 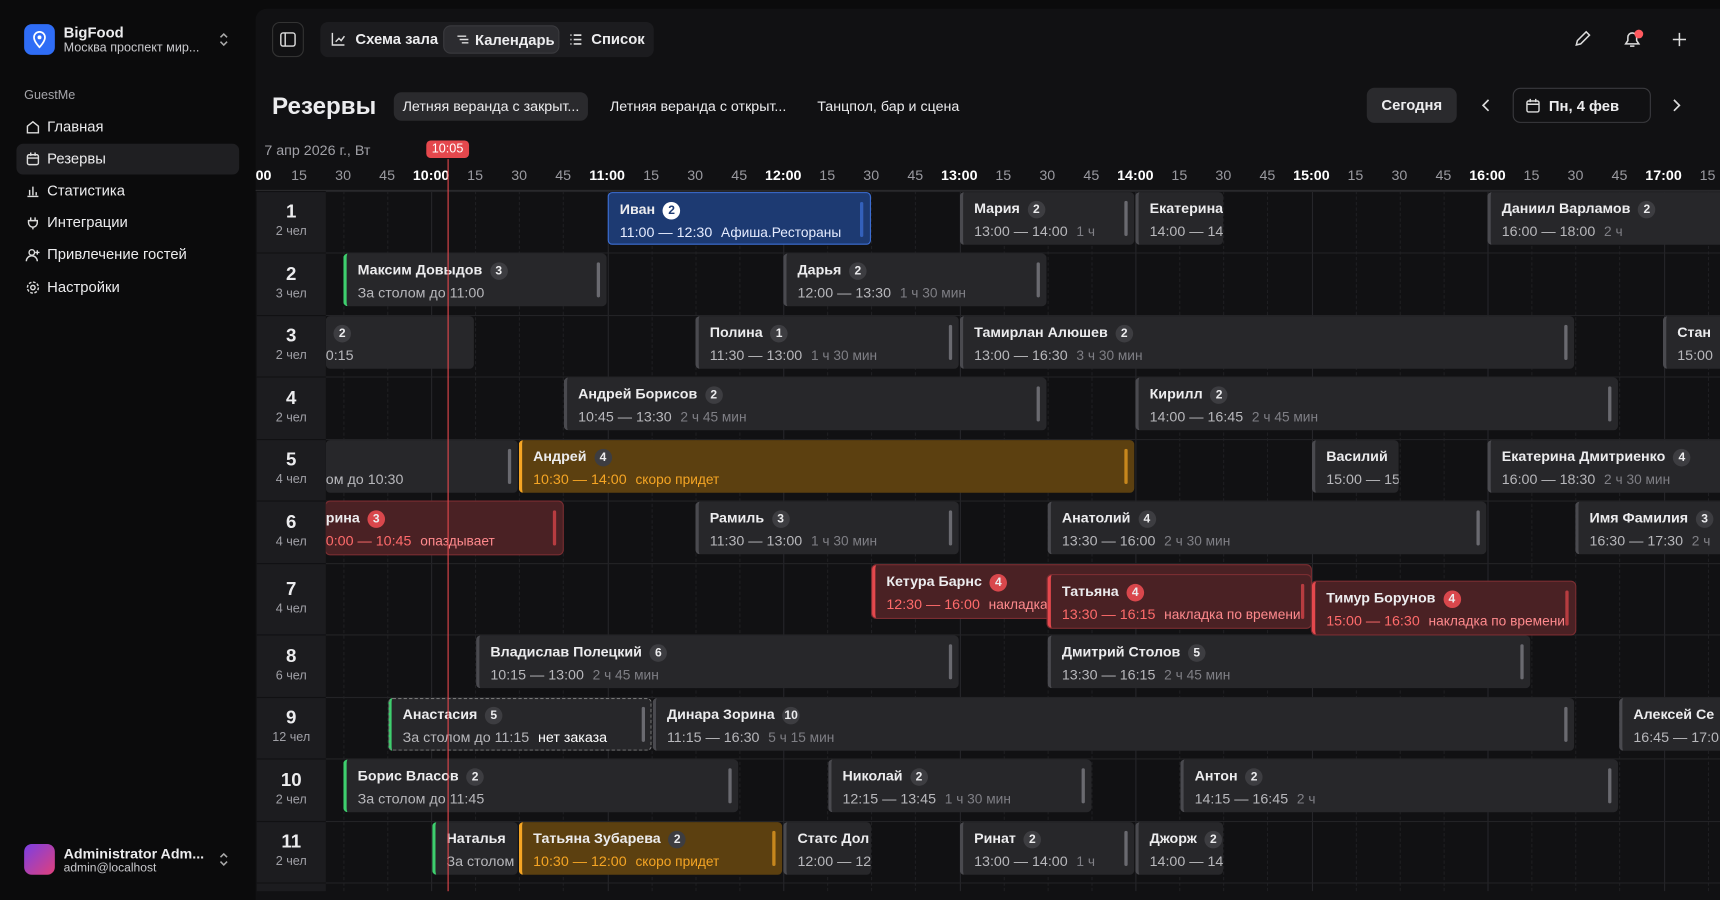 What do you see at coordinates (1691, 342) in the screenshot?
I see `reservation: Стан 15:00` at bounding box center [1691, 342].